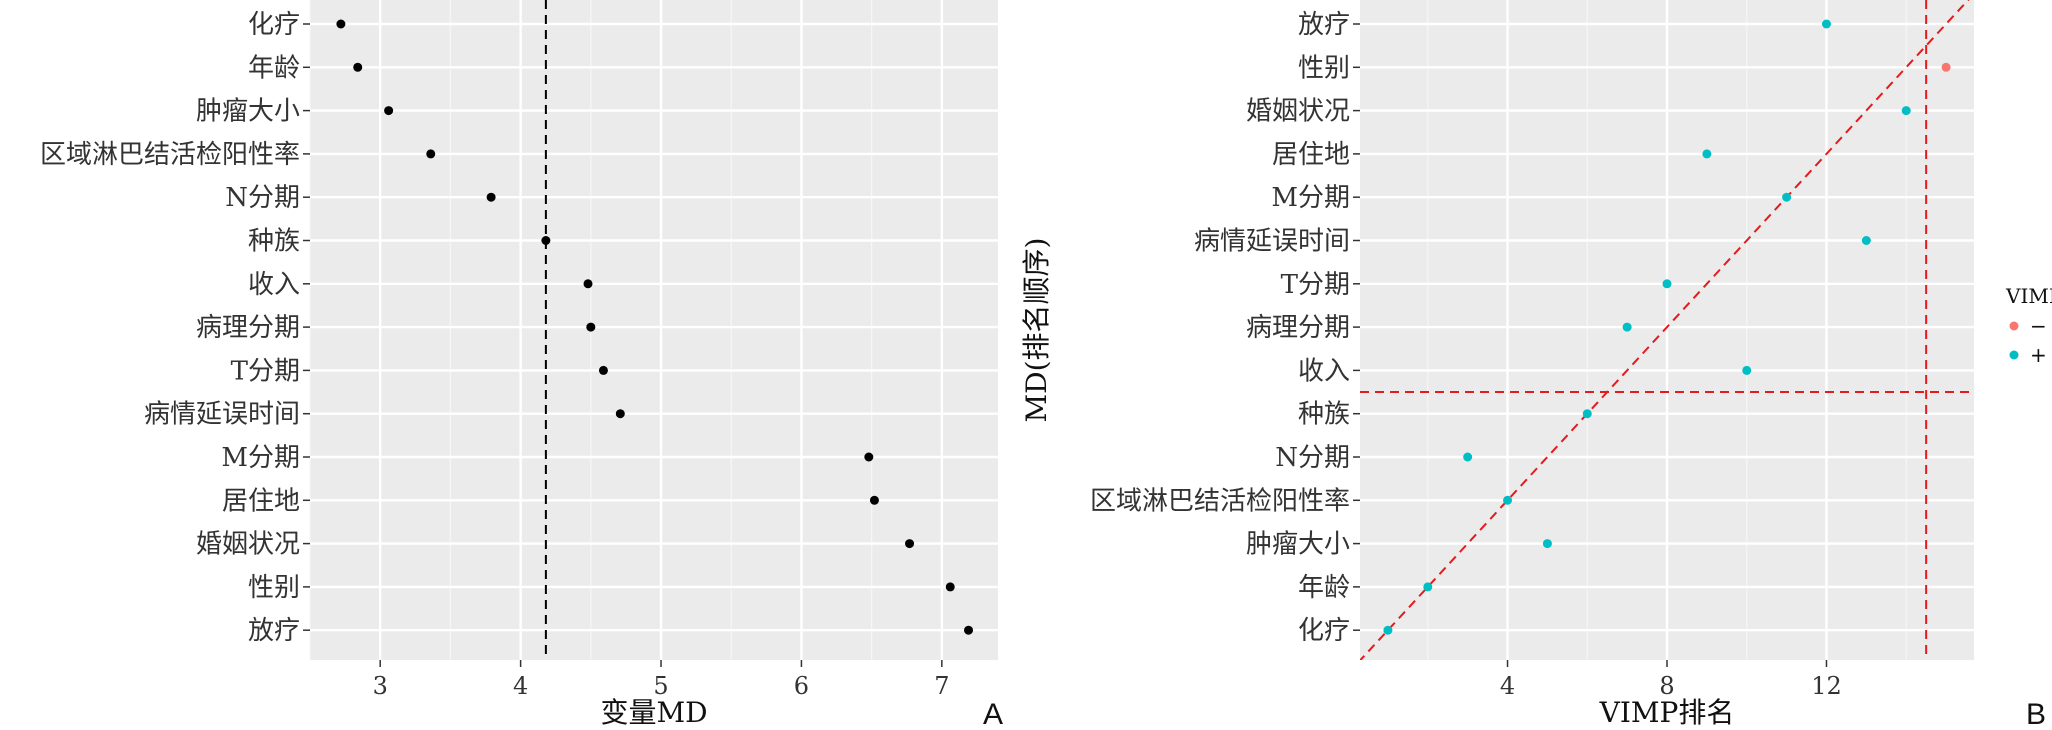 This screenshot has width=2052, height=730. Describe the element at coordinates (941, 686) in the screenshot. I see `panel-a-x-tick-label: 7` at that location.